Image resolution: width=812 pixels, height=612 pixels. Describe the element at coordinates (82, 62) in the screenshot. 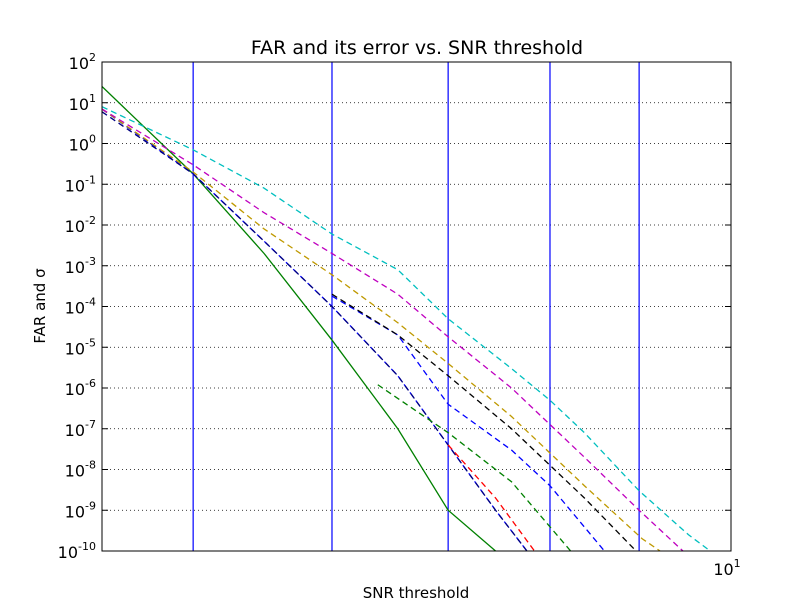

I see `y-tick-label: 10²` at that location.